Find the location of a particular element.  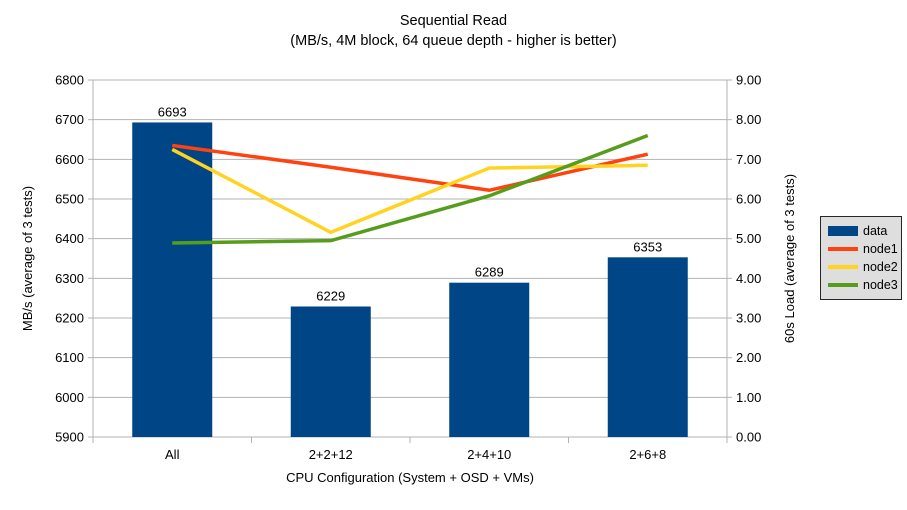

y-right-tick-label: 3.00 is located at coordinates (748, 318).